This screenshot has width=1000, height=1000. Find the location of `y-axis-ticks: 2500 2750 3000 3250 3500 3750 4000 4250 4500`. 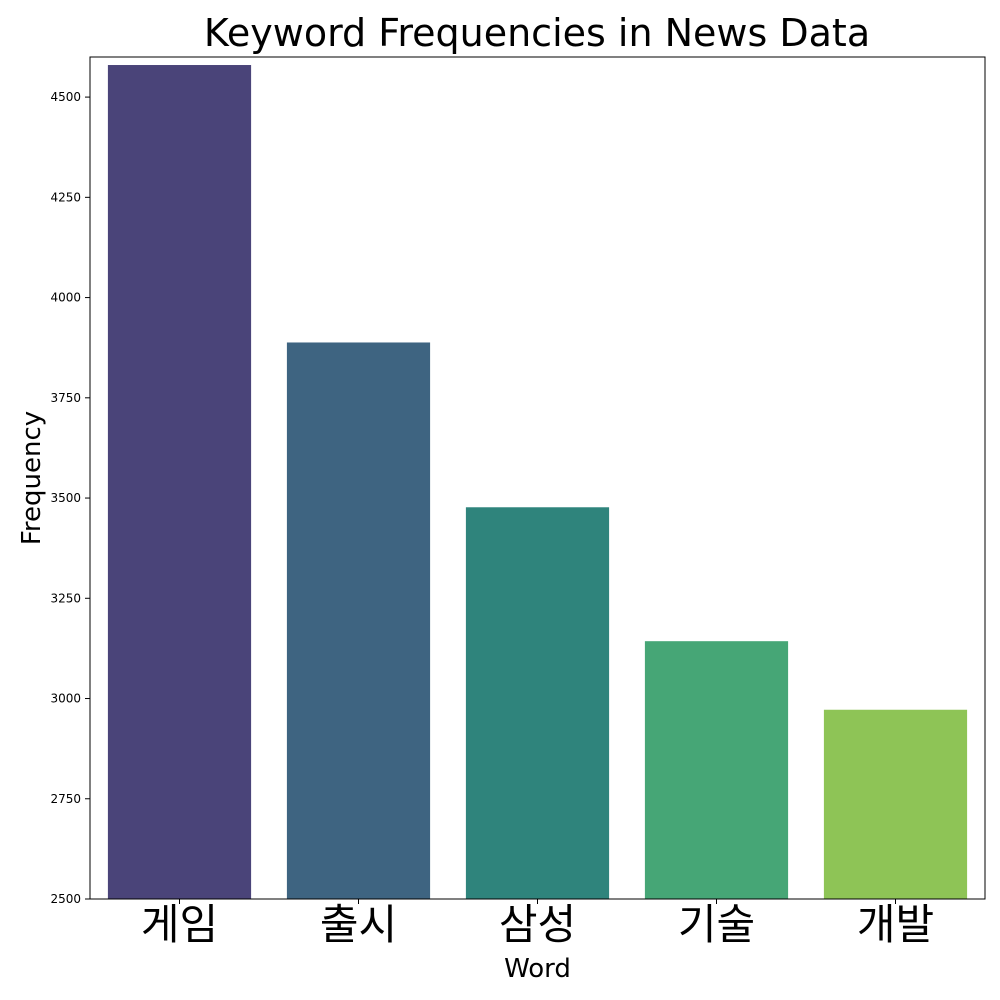

y-axis-ticks: 2500 2750 3000 3250 3500 3750 4000 4250 4500 is located at coordinates (70, 498).